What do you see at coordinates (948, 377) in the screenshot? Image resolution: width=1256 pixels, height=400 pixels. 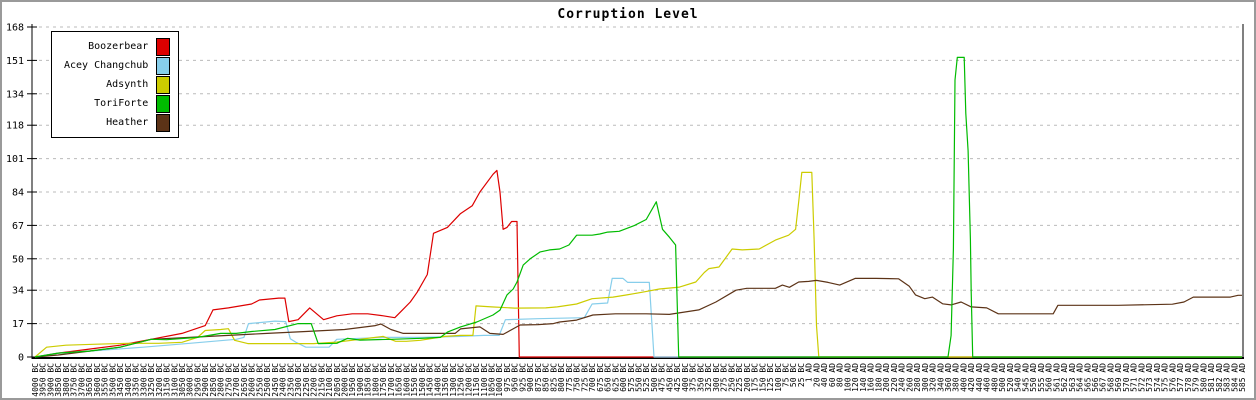 I see `x-tick-label: 360 AD` at bounding box center [948, 377].